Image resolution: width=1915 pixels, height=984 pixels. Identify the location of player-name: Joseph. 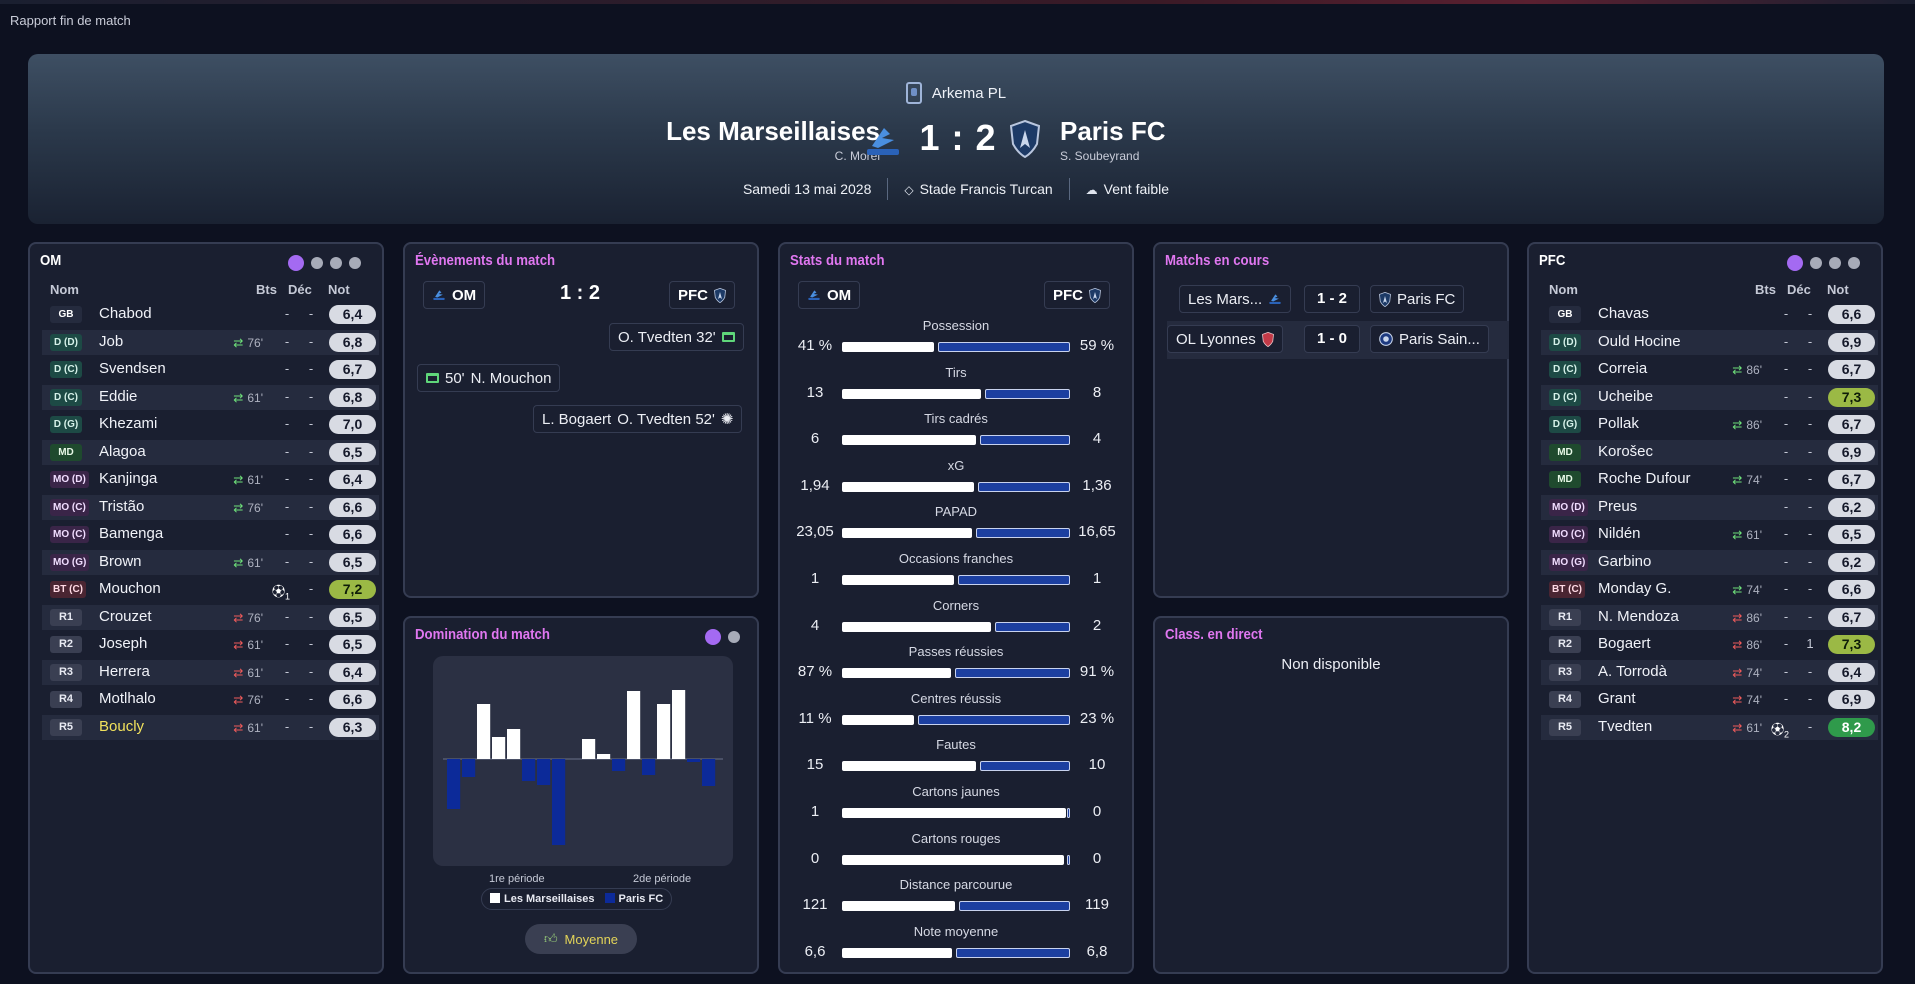
(123, 643).